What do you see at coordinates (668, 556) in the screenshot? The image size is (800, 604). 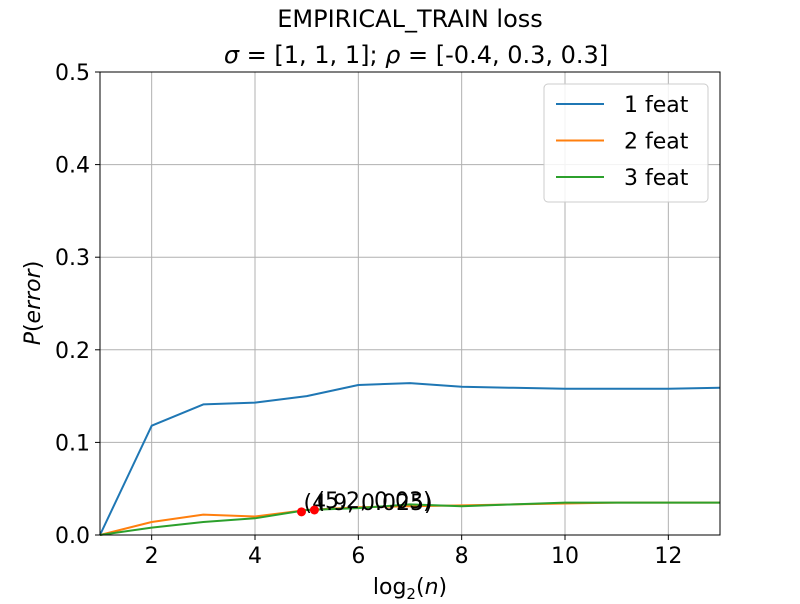 I see `x-tick-label: 12` at bounding box center [668, 556].